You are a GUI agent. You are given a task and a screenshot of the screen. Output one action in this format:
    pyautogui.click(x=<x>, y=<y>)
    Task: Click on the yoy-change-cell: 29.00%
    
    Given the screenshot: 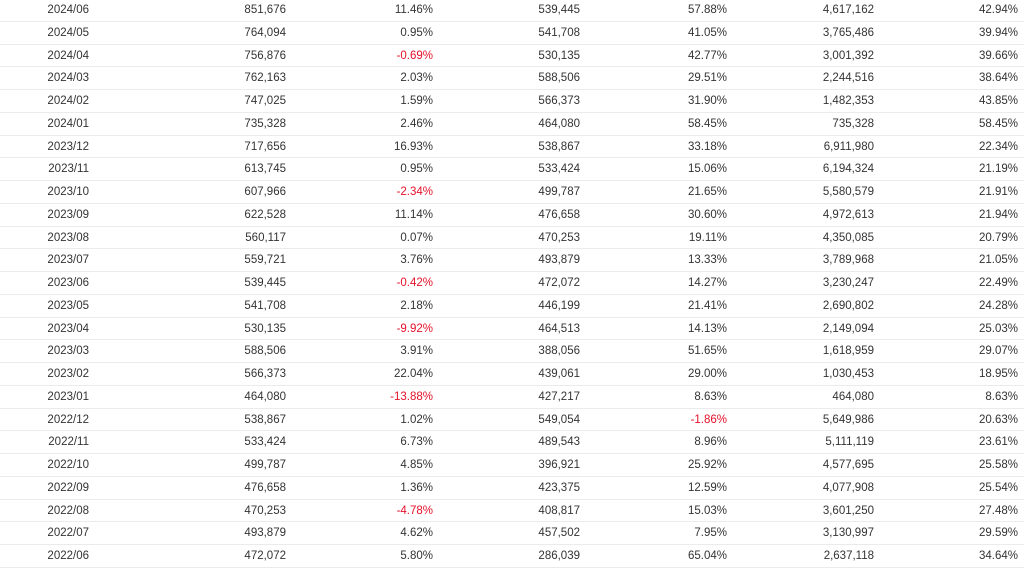 What is the action you would take?
    pyautogui.click(x=707, y=374)
    